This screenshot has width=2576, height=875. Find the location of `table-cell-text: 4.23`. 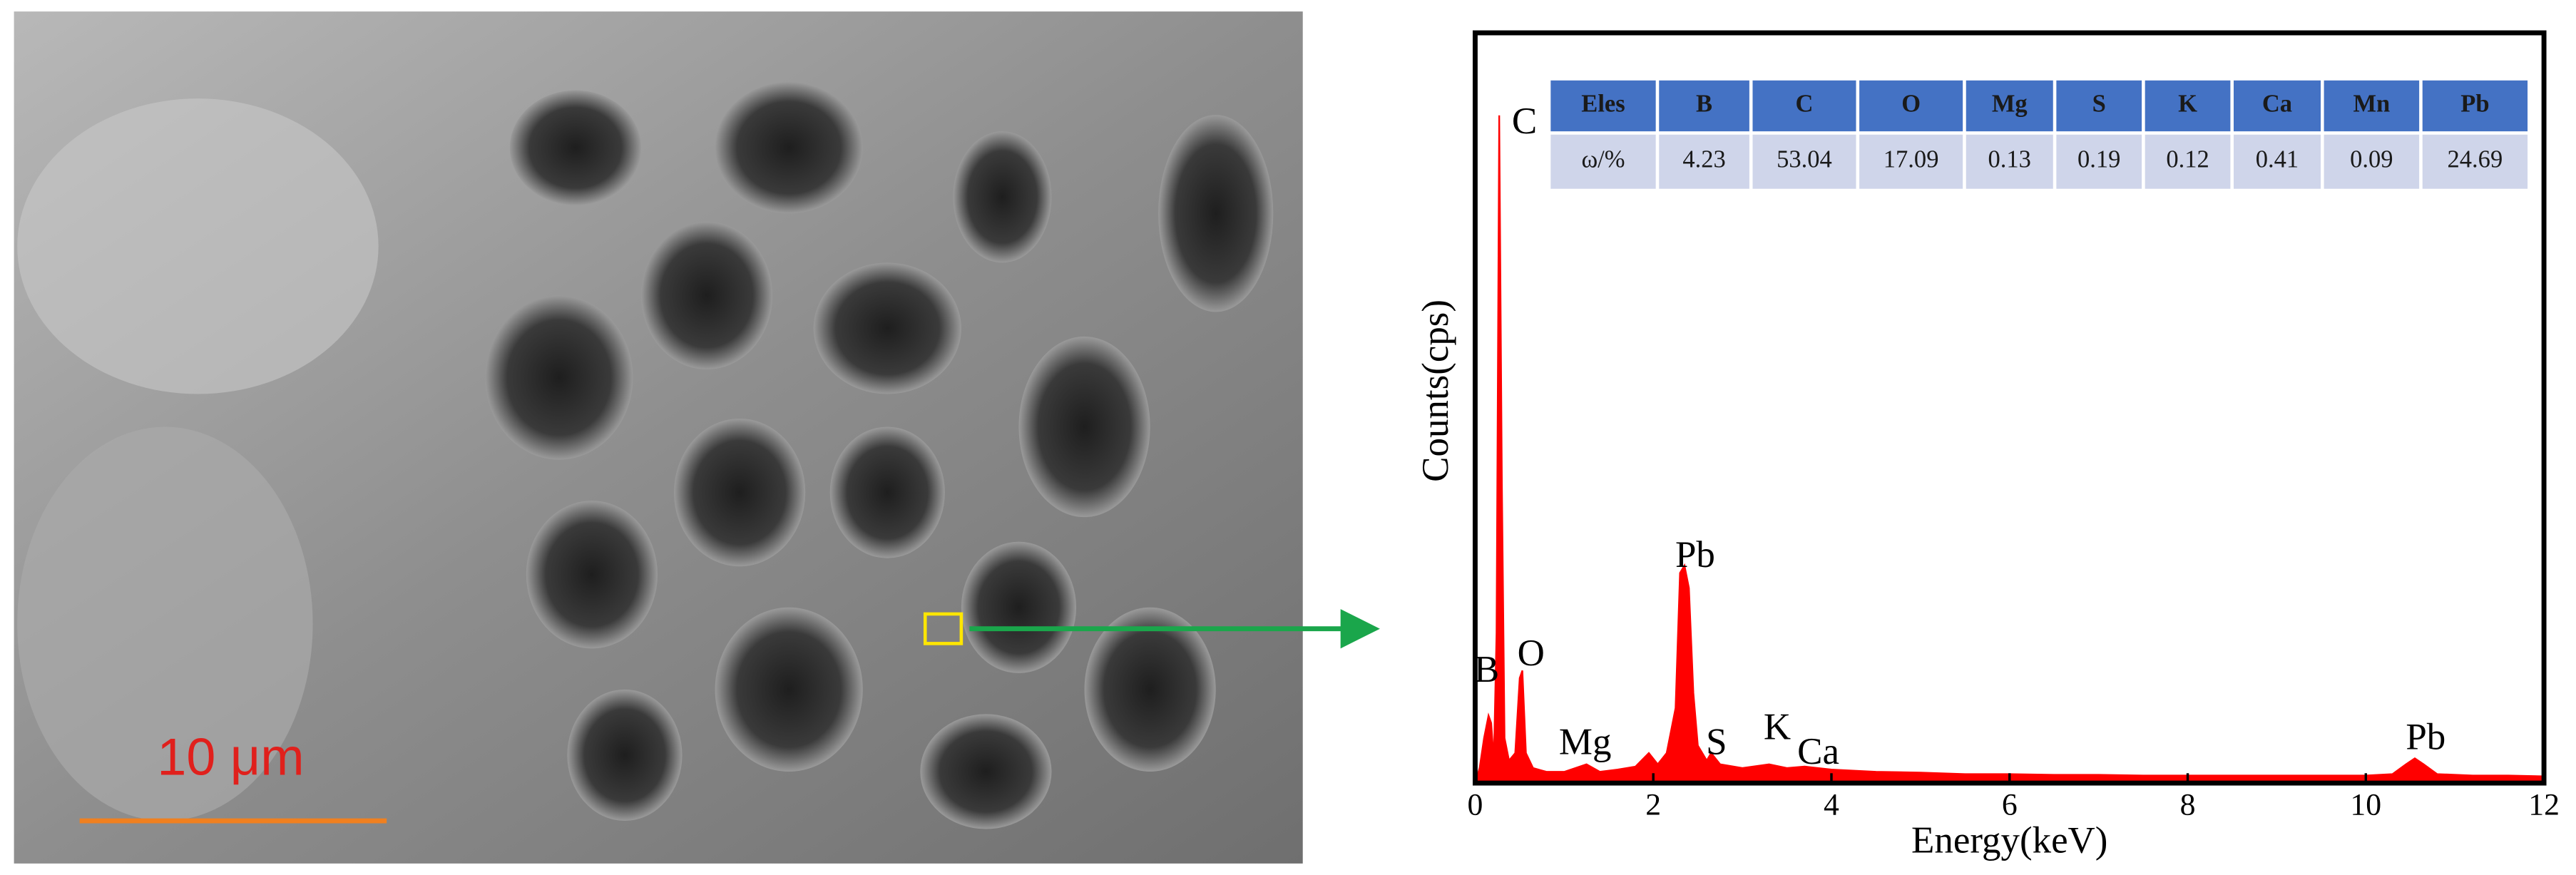

table-cell-text: 4.23 is located at coordinates (1703, 159).